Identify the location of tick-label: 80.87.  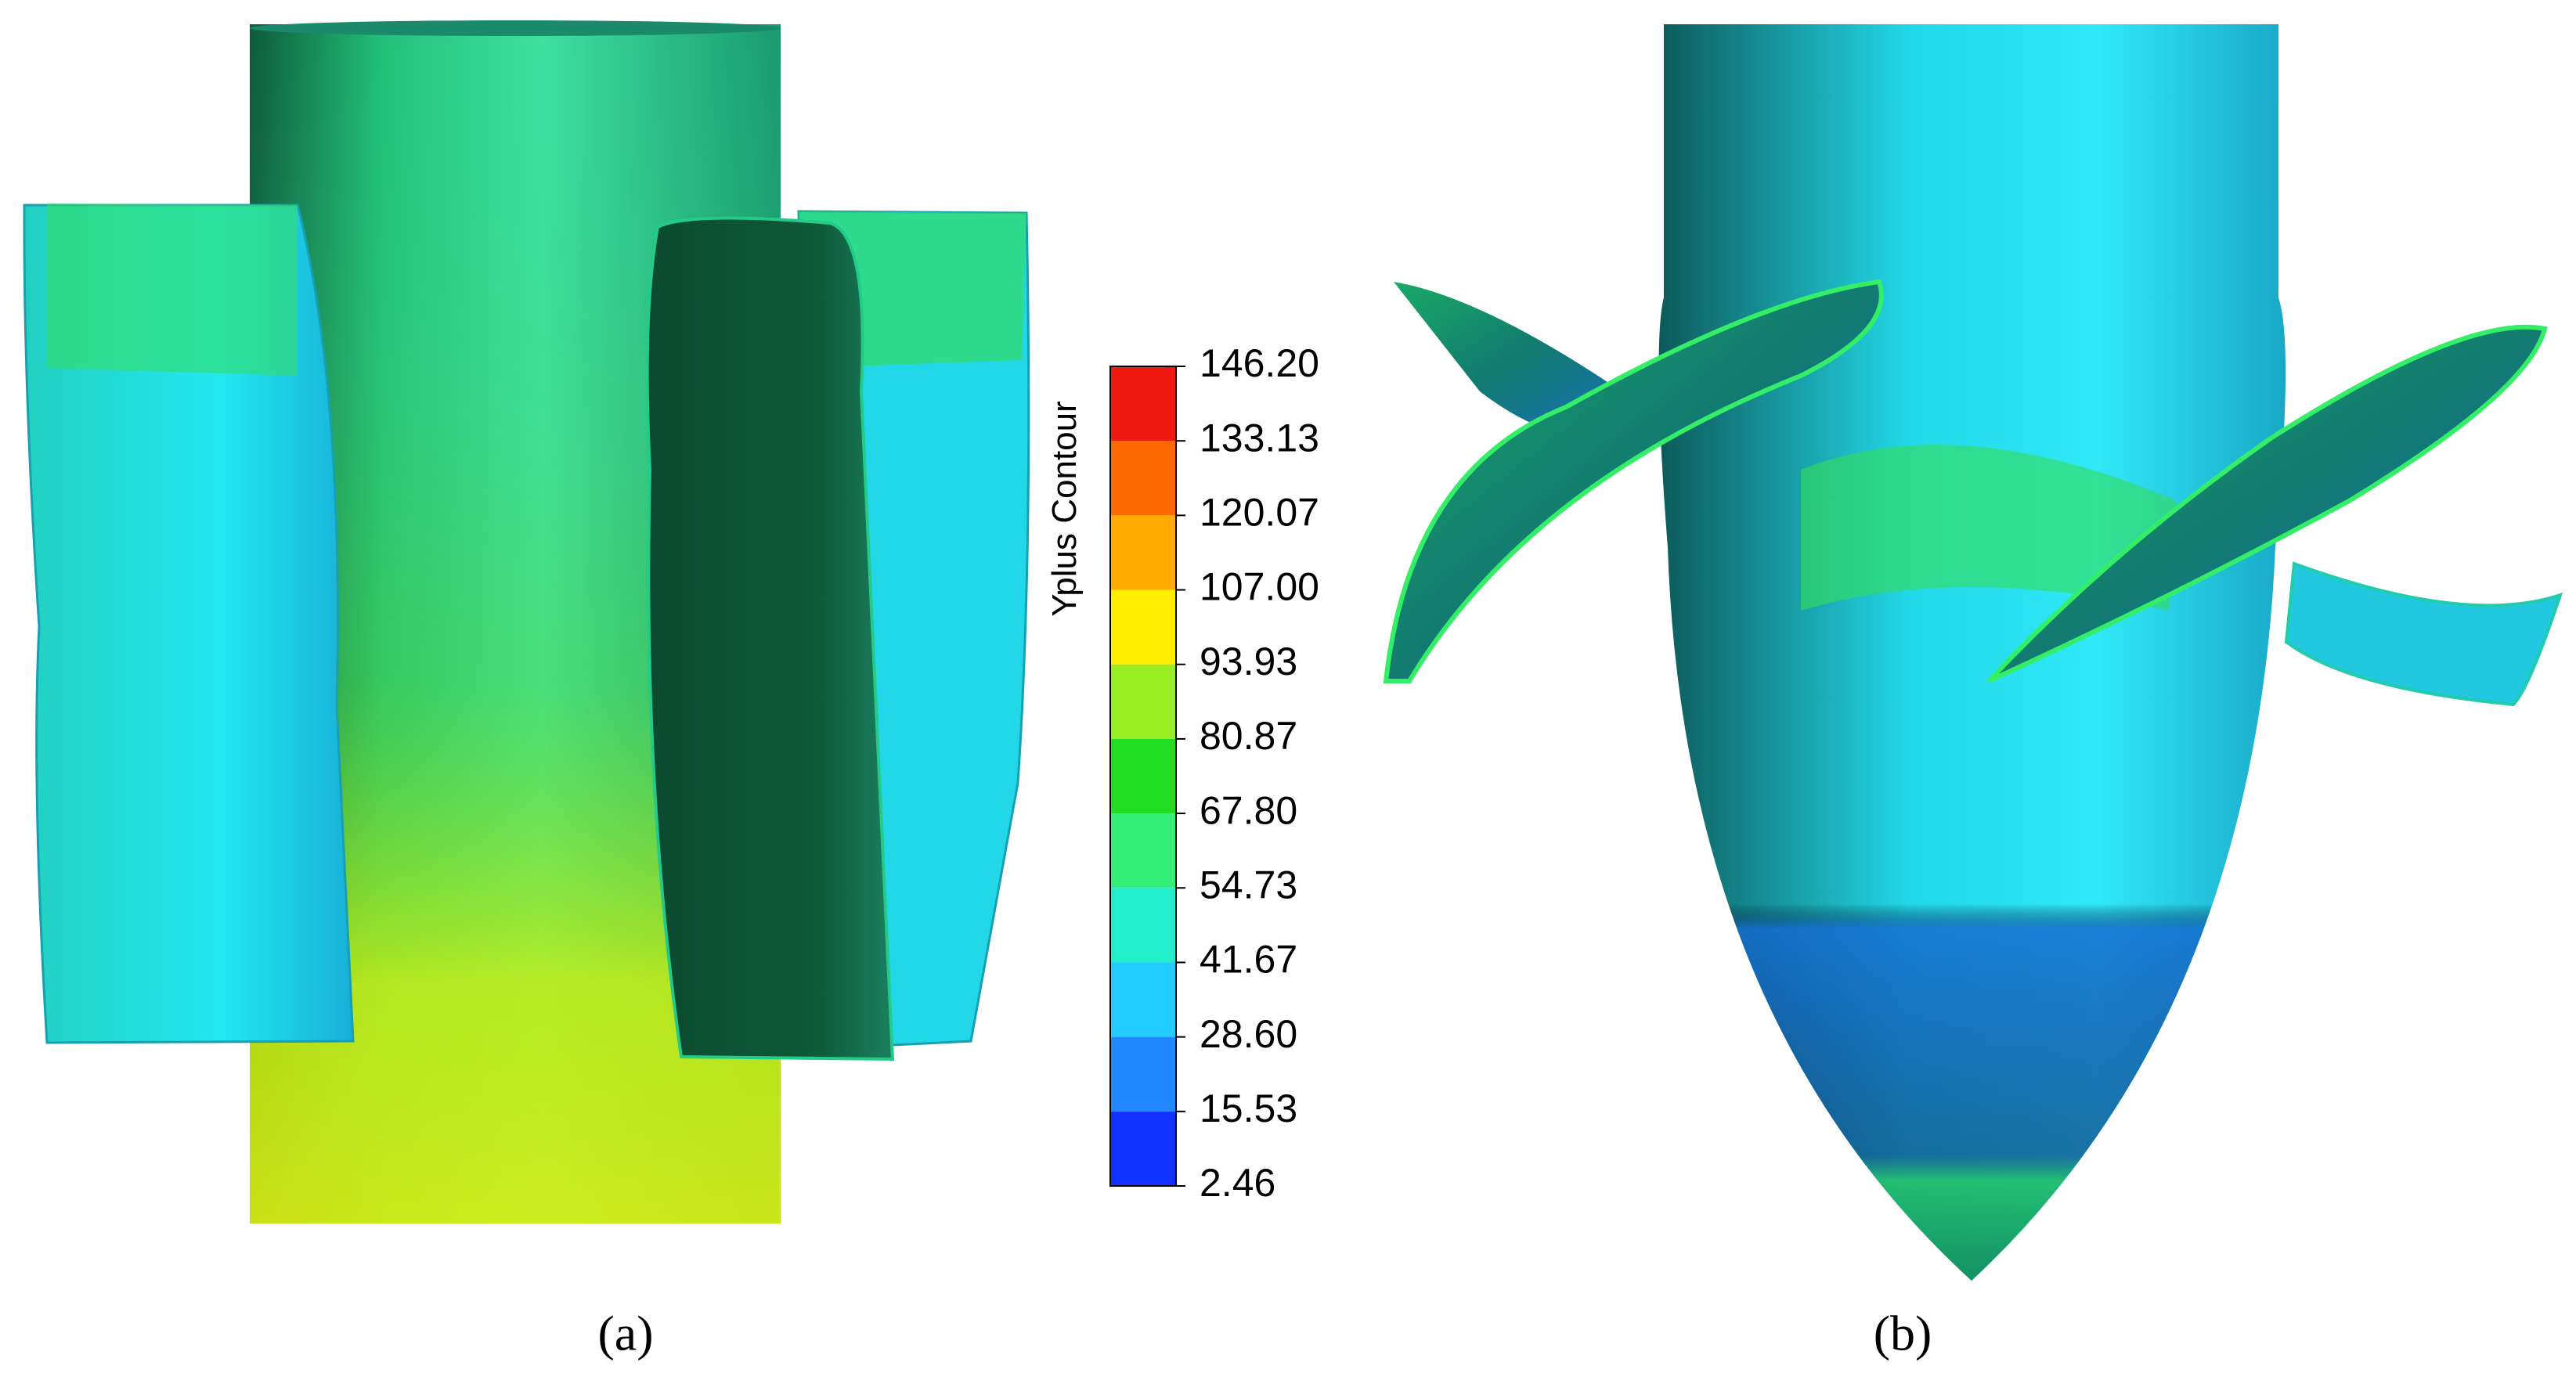
(1248, 736).